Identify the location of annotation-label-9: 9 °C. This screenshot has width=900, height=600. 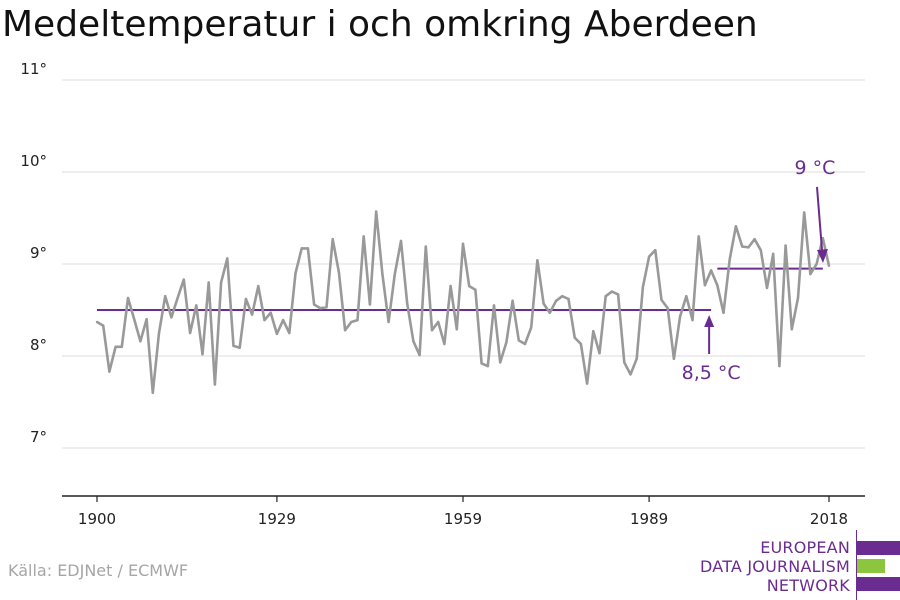
(815, 168).